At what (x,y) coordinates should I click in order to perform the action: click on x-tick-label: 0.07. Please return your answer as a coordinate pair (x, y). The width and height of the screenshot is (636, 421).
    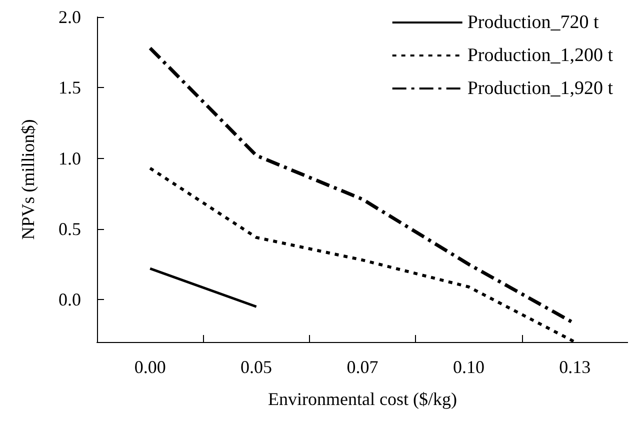
    Looking at the image, I should click on (362, 367).